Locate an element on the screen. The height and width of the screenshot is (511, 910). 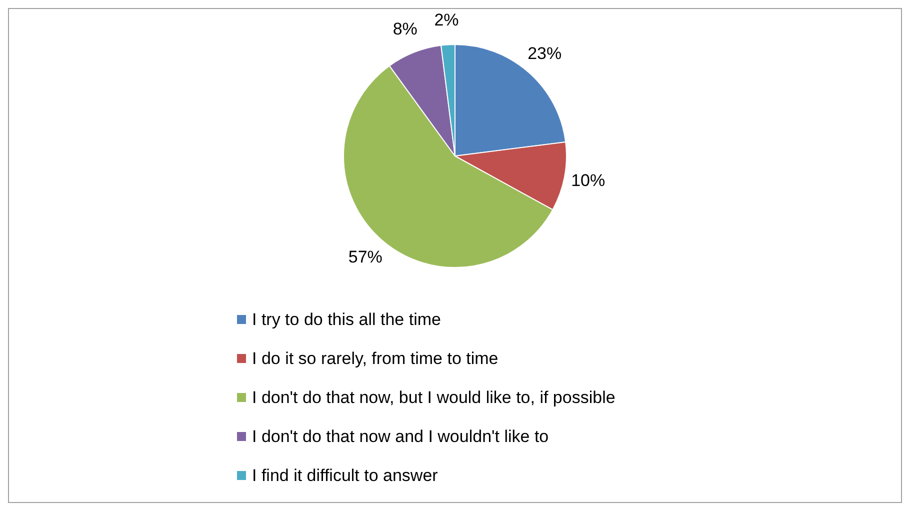
legend-label: I don't do that now and I wouldn't like to is located at coordinates (400, 436).